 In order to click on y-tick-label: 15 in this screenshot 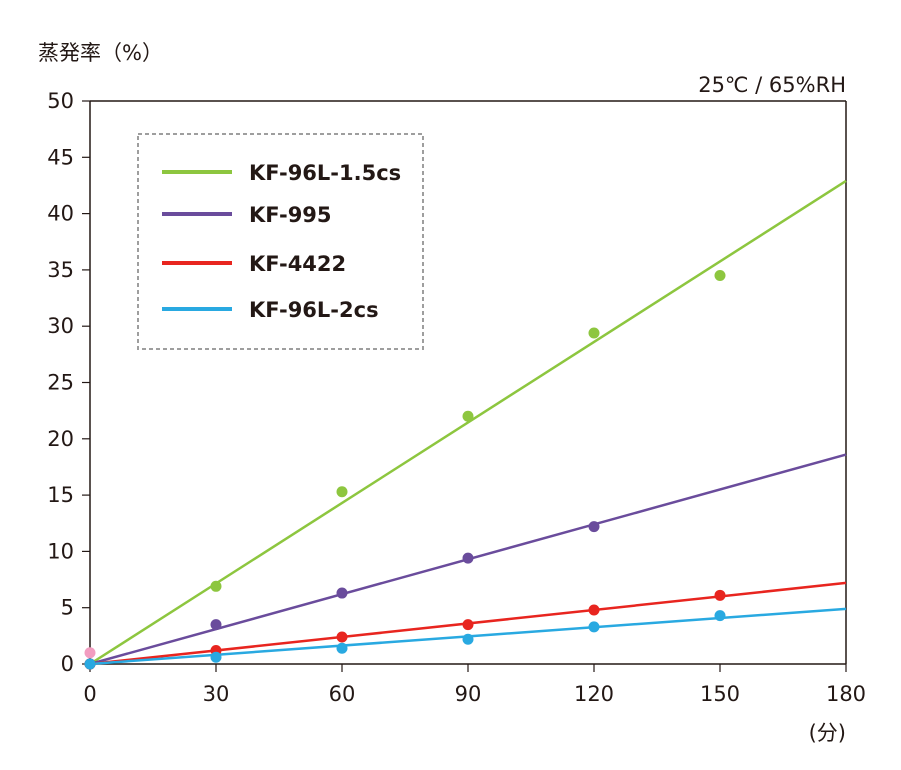, I will do `click(60, 495)`.